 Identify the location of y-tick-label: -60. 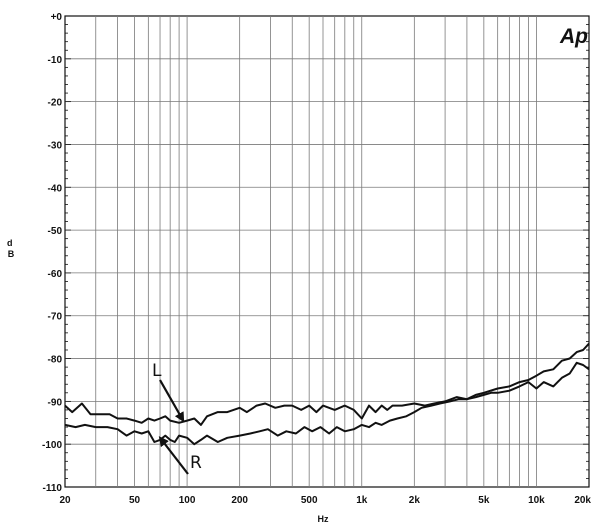
(55, 274).